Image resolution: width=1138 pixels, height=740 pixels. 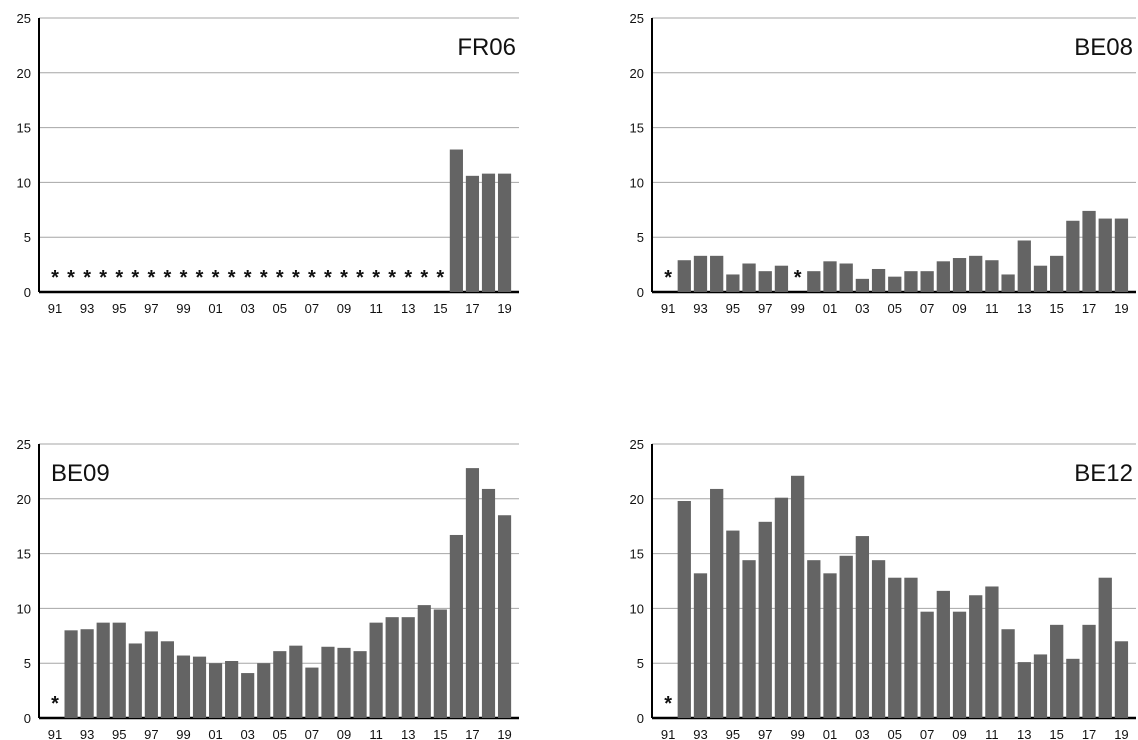 What do you see at coordinates (24, 444) in the screenshot?
I see `be09-ytick-25: 25` at bounding box center [24, 444].